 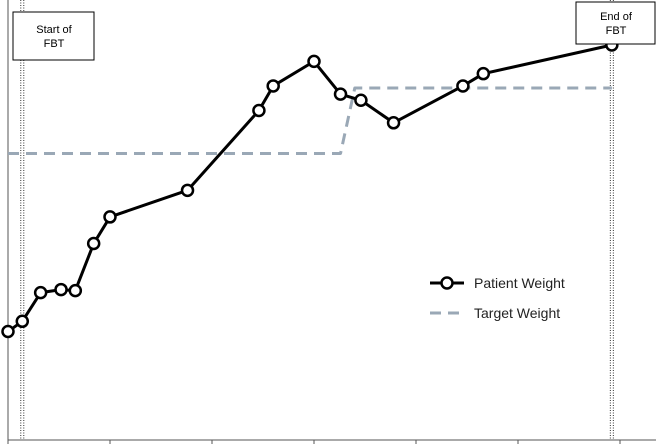 What do you see at coordinates (517, 313) in the screenshot?
I see `legend-target-label: Target Weight` at bounding box center [517, 313].